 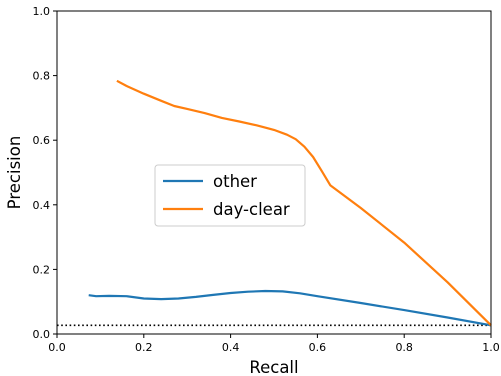 I want to click on x-tick-label: 0.6, so click(x=318, y=347).